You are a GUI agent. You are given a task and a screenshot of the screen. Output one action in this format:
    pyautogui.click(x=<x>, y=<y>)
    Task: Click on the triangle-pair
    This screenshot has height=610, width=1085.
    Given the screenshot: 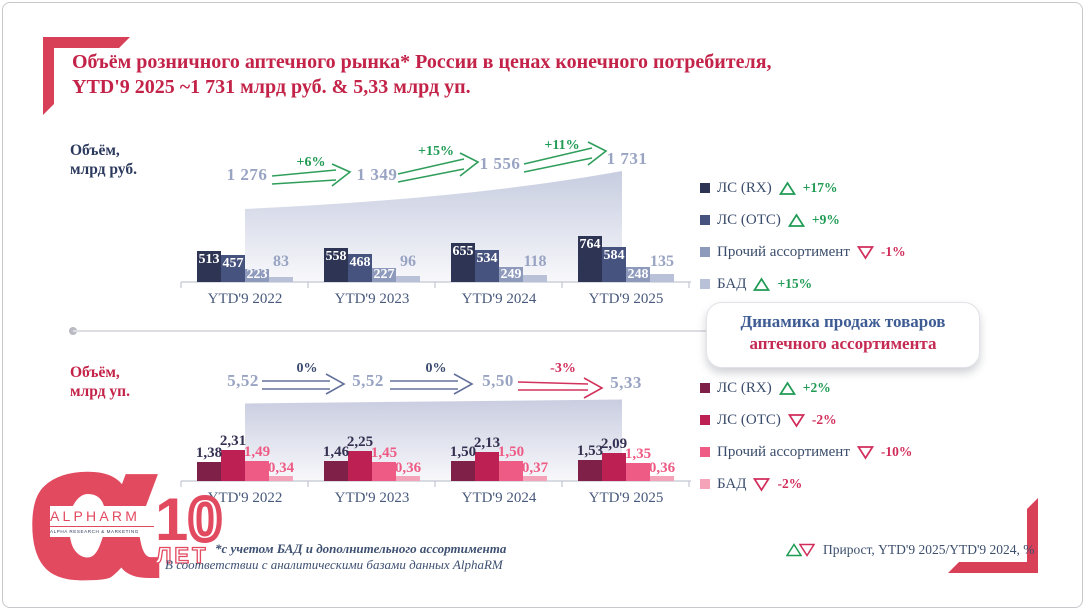 What is the action you would take?
    pyautogui.click(x=800, y=550)
    